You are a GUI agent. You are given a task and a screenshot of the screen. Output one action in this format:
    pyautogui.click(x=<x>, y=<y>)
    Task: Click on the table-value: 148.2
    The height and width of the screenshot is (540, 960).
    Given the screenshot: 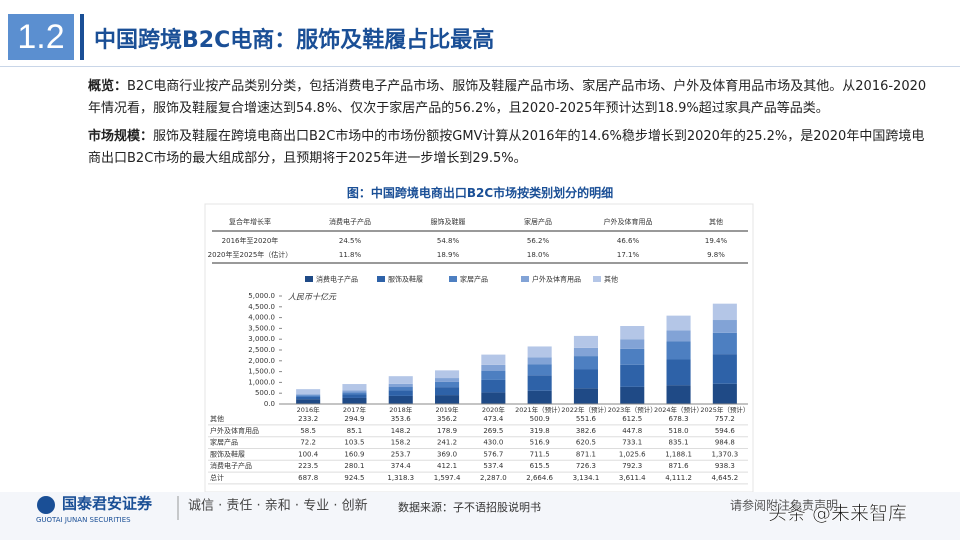 What is the action you would take?
    pyautogui.click(x=401, y=431)
    